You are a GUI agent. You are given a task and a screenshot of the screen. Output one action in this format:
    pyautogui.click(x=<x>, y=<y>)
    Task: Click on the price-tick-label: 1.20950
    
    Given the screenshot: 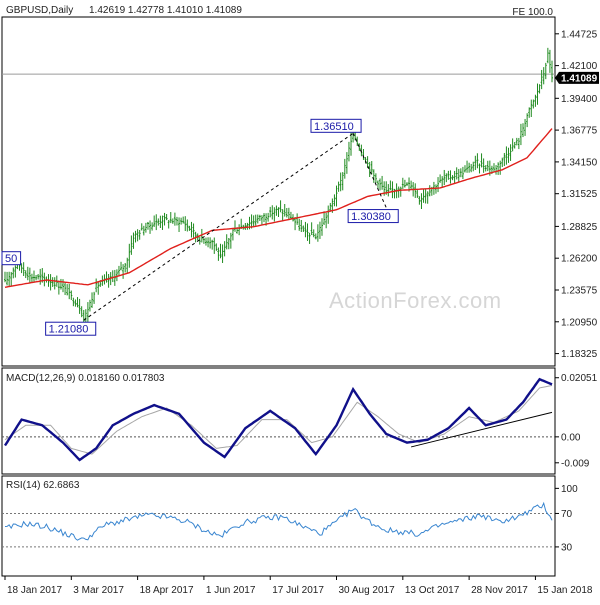 What is the action you would take?
    pyautogui.click(x=579, y=322)
    